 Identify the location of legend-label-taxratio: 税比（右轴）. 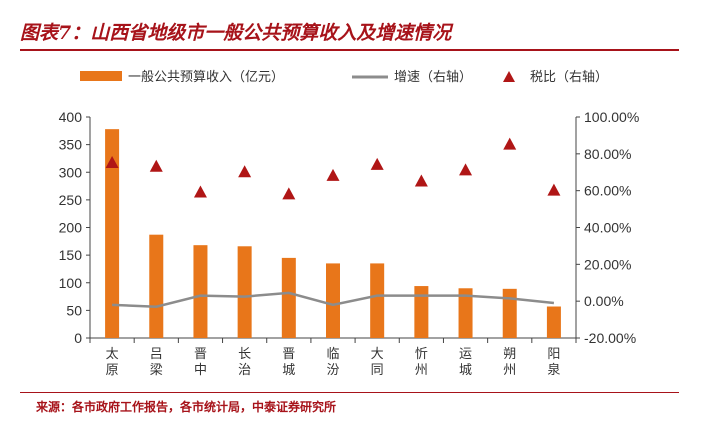
(569, 77).